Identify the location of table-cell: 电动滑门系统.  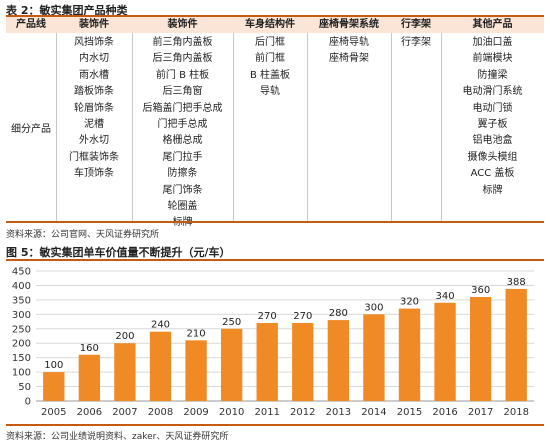
(492, 92).